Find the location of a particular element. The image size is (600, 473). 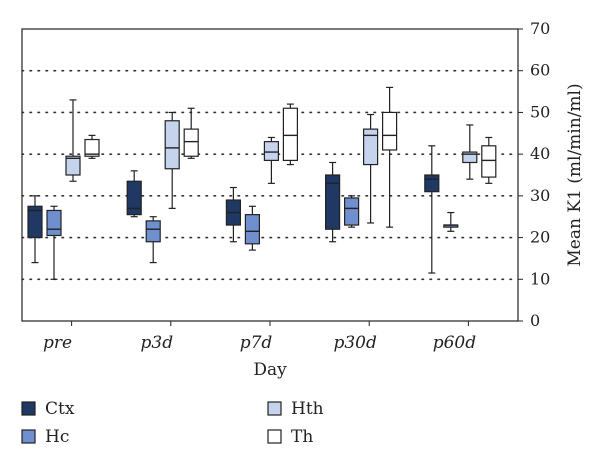

y-tick-label: 50 is located at coordinates (540, 111).